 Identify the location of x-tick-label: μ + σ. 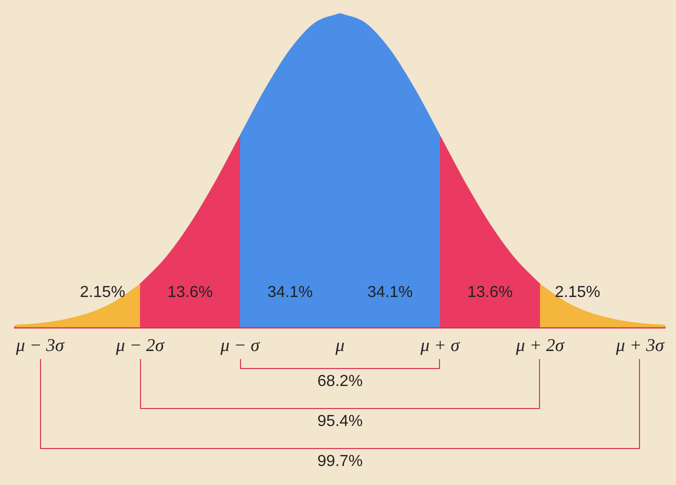
(440, 344).